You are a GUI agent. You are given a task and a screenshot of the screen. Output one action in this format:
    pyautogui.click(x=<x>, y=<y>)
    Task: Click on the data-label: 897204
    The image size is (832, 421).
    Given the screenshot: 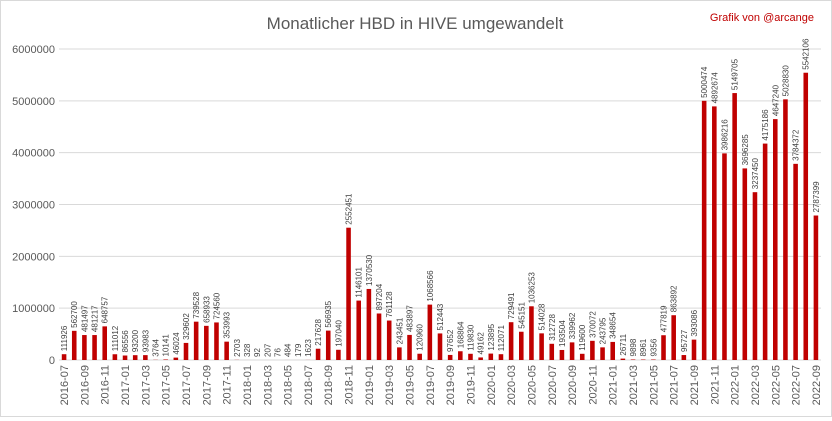 What is the action you would take?
    pyautogui.click(x=379, y=296)
    